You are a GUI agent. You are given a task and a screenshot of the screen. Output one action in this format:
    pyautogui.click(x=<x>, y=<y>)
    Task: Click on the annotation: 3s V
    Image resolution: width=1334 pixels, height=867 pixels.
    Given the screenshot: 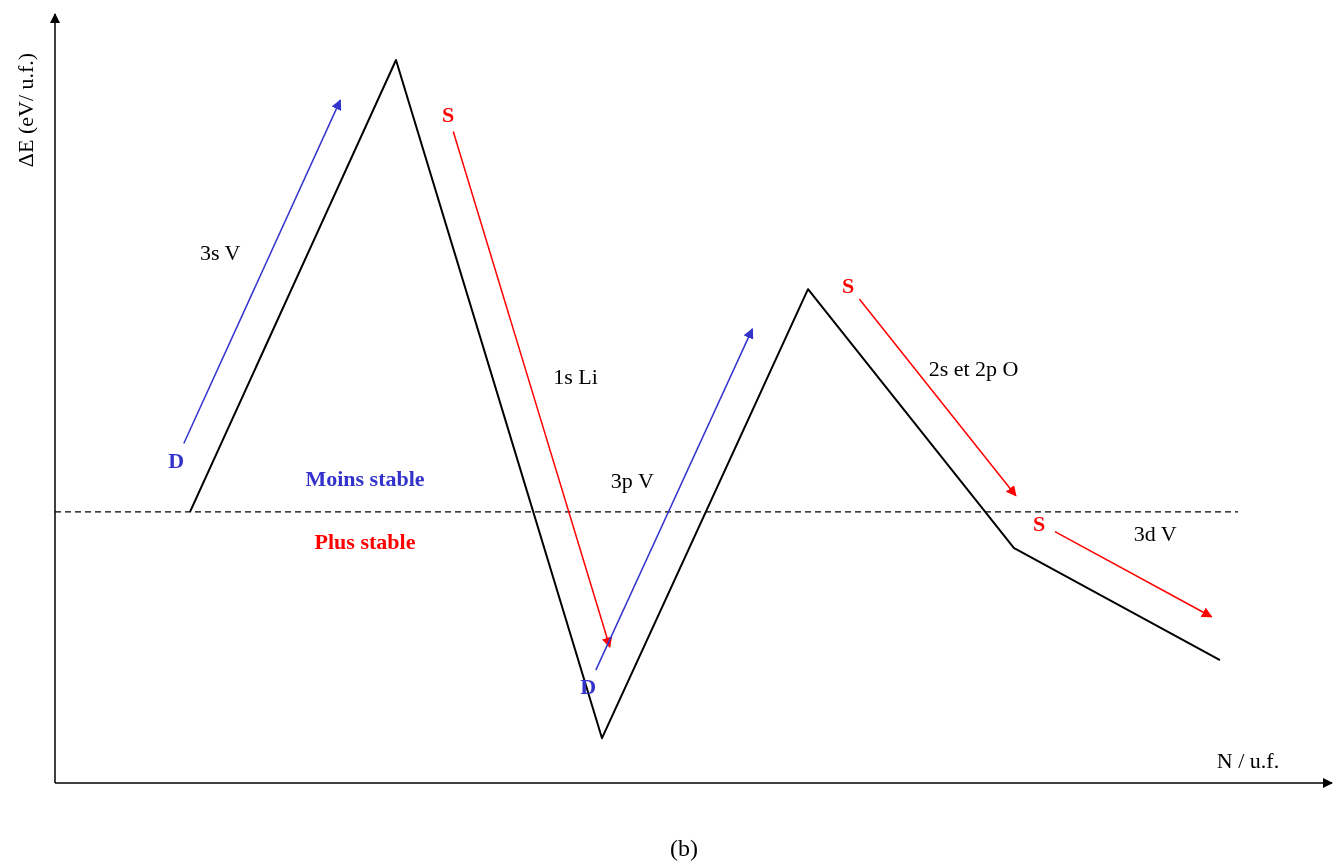 What is the action you would take?
    pyautogui.click(x=220, y=253)
    